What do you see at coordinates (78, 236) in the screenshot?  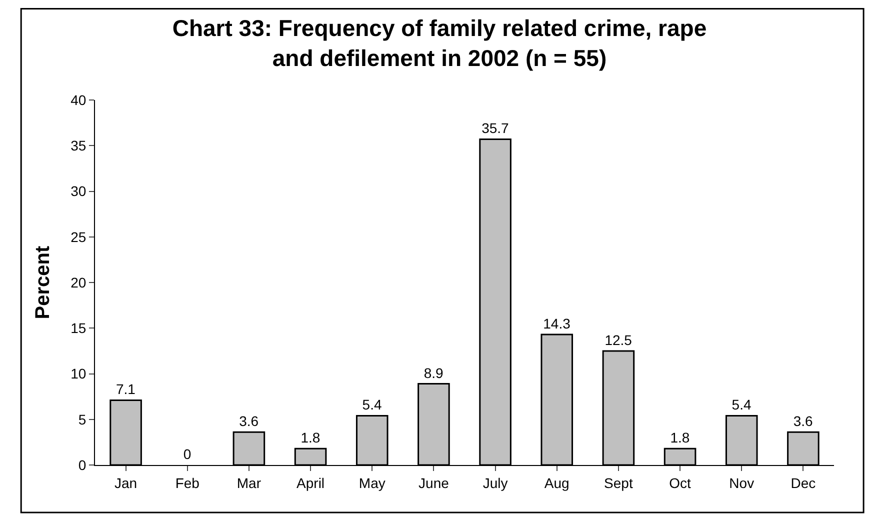 I see `y-tick-label: 25` at bounding box center [78, 236].